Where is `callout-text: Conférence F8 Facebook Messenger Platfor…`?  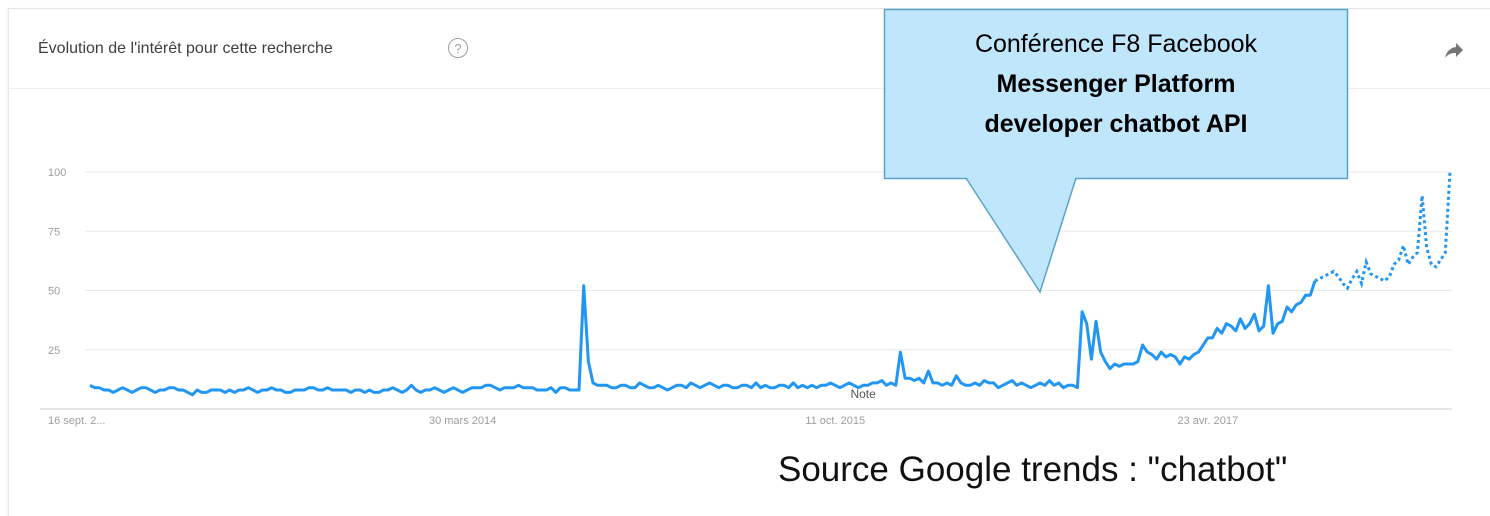
callout-text: Conférence F8 Facebook Messenger Platfor… is located at coordinates (1116, 84).